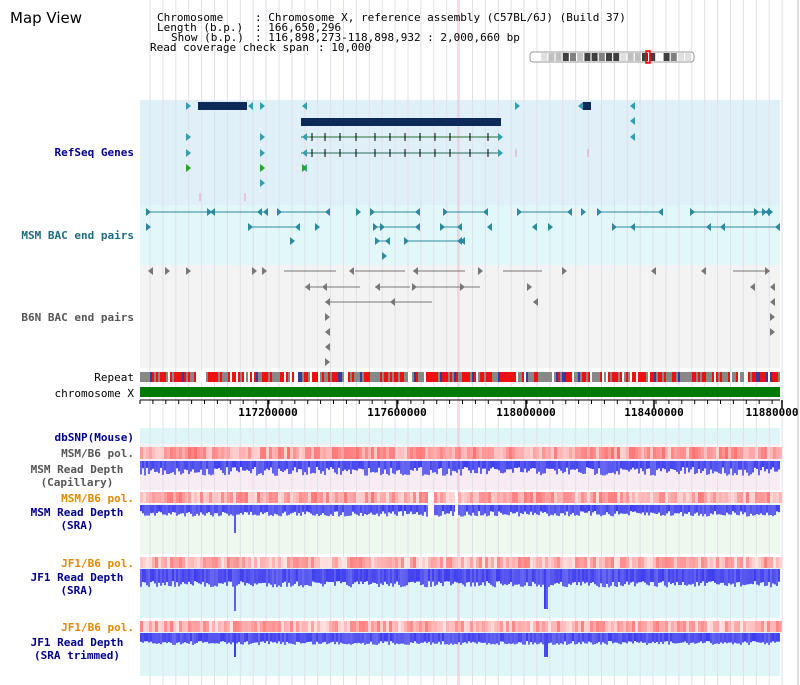 This screenshot has width=800, height=685. I want to click on track-label-jf1-b6-pol-2: JF1/B6 pol., so click(97, 627).